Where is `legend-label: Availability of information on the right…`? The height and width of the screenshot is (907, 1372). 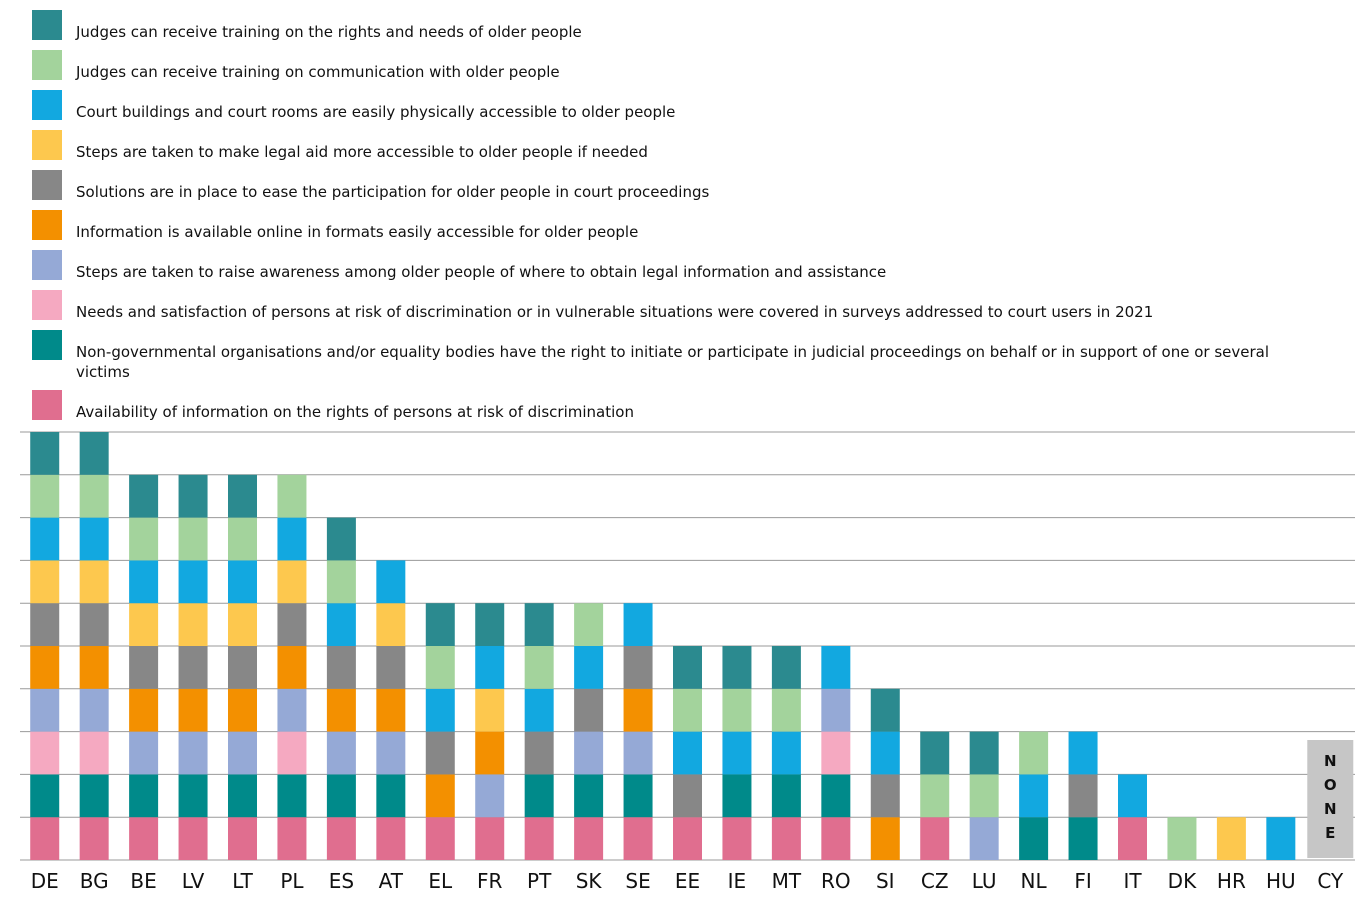 legend-label: Availability of information on the right… is located at coordinates (355, 412).